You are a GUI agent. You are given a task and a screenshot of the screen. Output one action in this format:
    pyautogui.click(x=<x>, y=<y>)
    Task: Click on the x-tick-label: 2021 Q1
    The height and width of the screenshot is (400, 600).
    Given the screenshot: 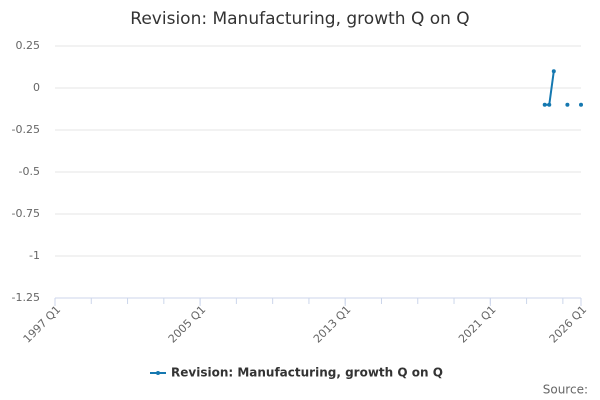 What is the action you would take?
    pyautogui.click(x=477, y=324)
    